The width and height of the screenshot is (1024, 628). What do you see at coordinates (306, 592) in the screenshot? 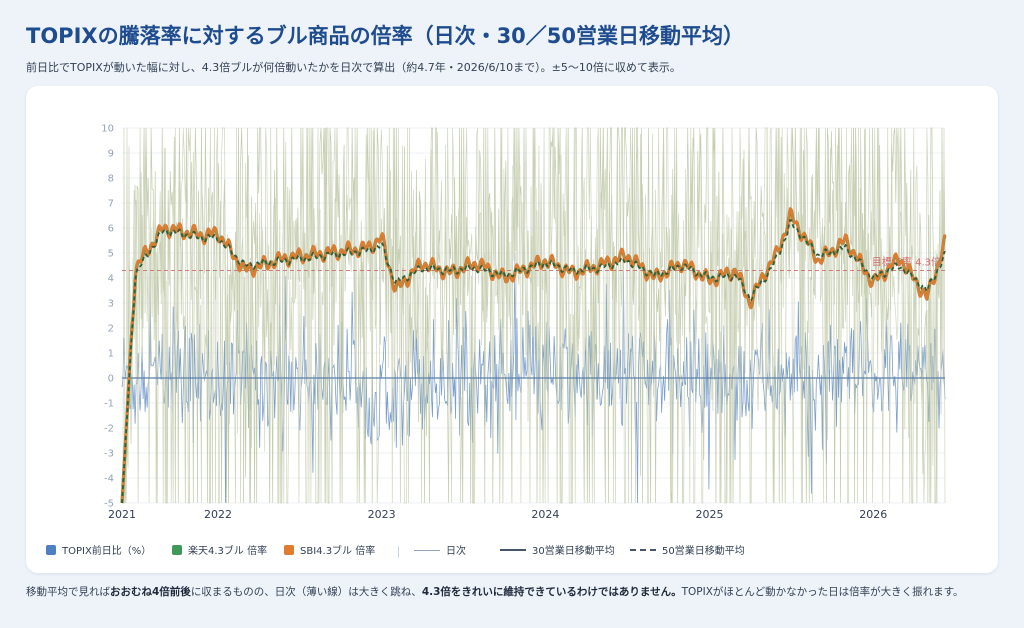
I see `footnote-part-2: に収まるものの、日次（薄い線）は大きく跳ね、` at bounding box center [306, 592].